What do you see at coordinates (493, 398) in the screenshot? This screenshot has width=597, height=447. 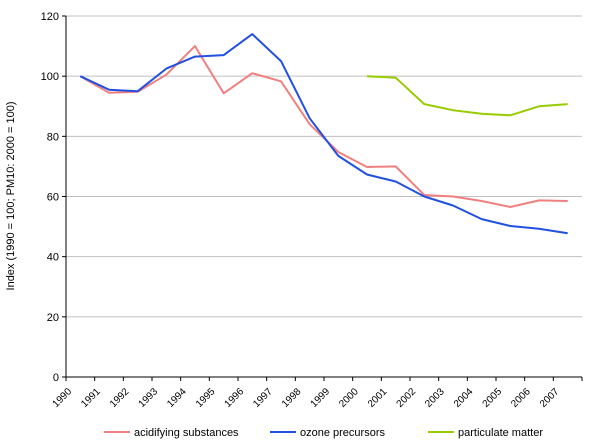 I see `x-tick-label: 2005` at bounding box center [493, 398].